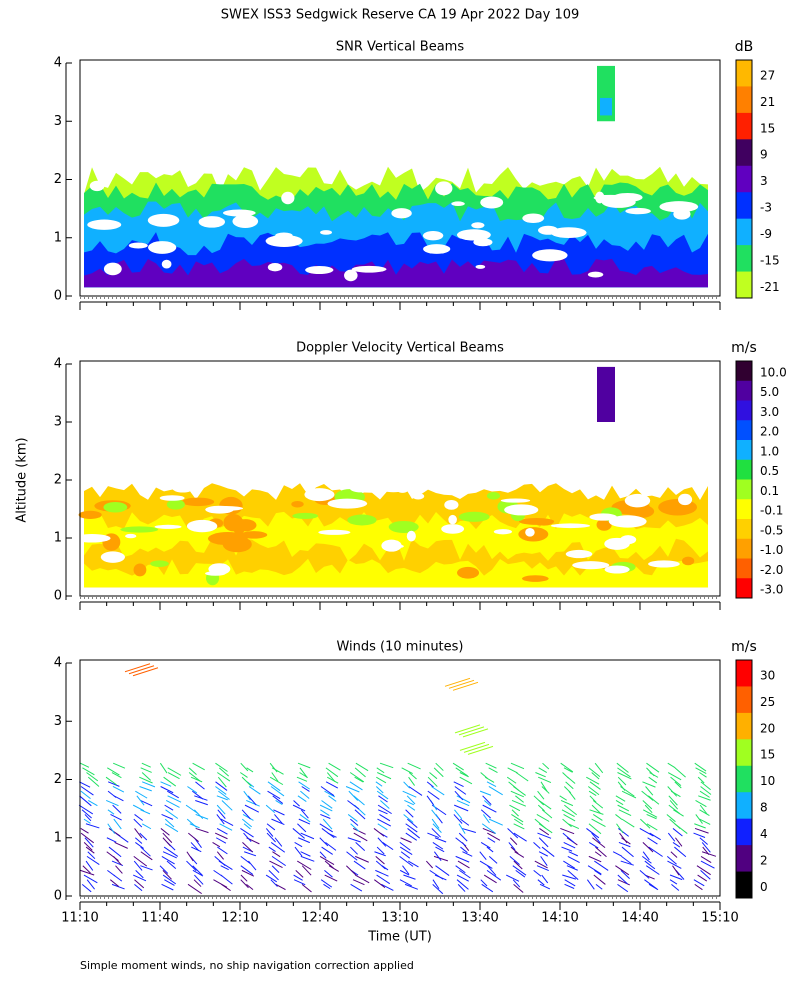  I want to click on colorbar-label: -2.0, so click(771, 570).